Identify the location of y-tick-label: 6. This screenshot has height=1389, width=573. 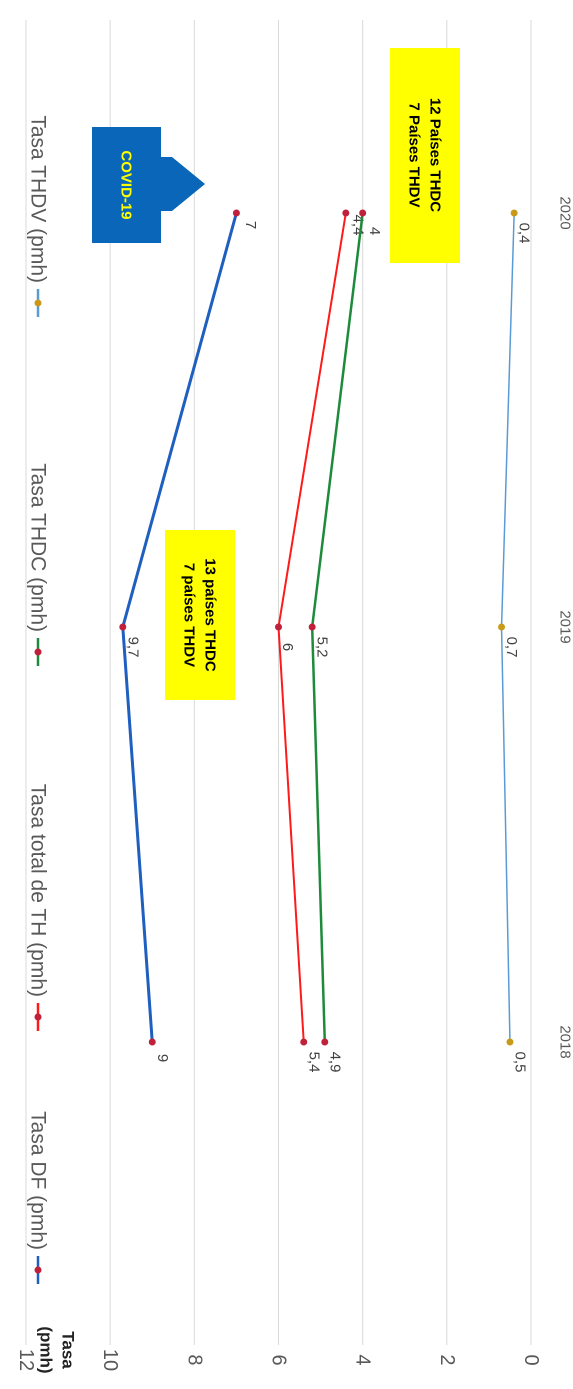
(279, 1359).